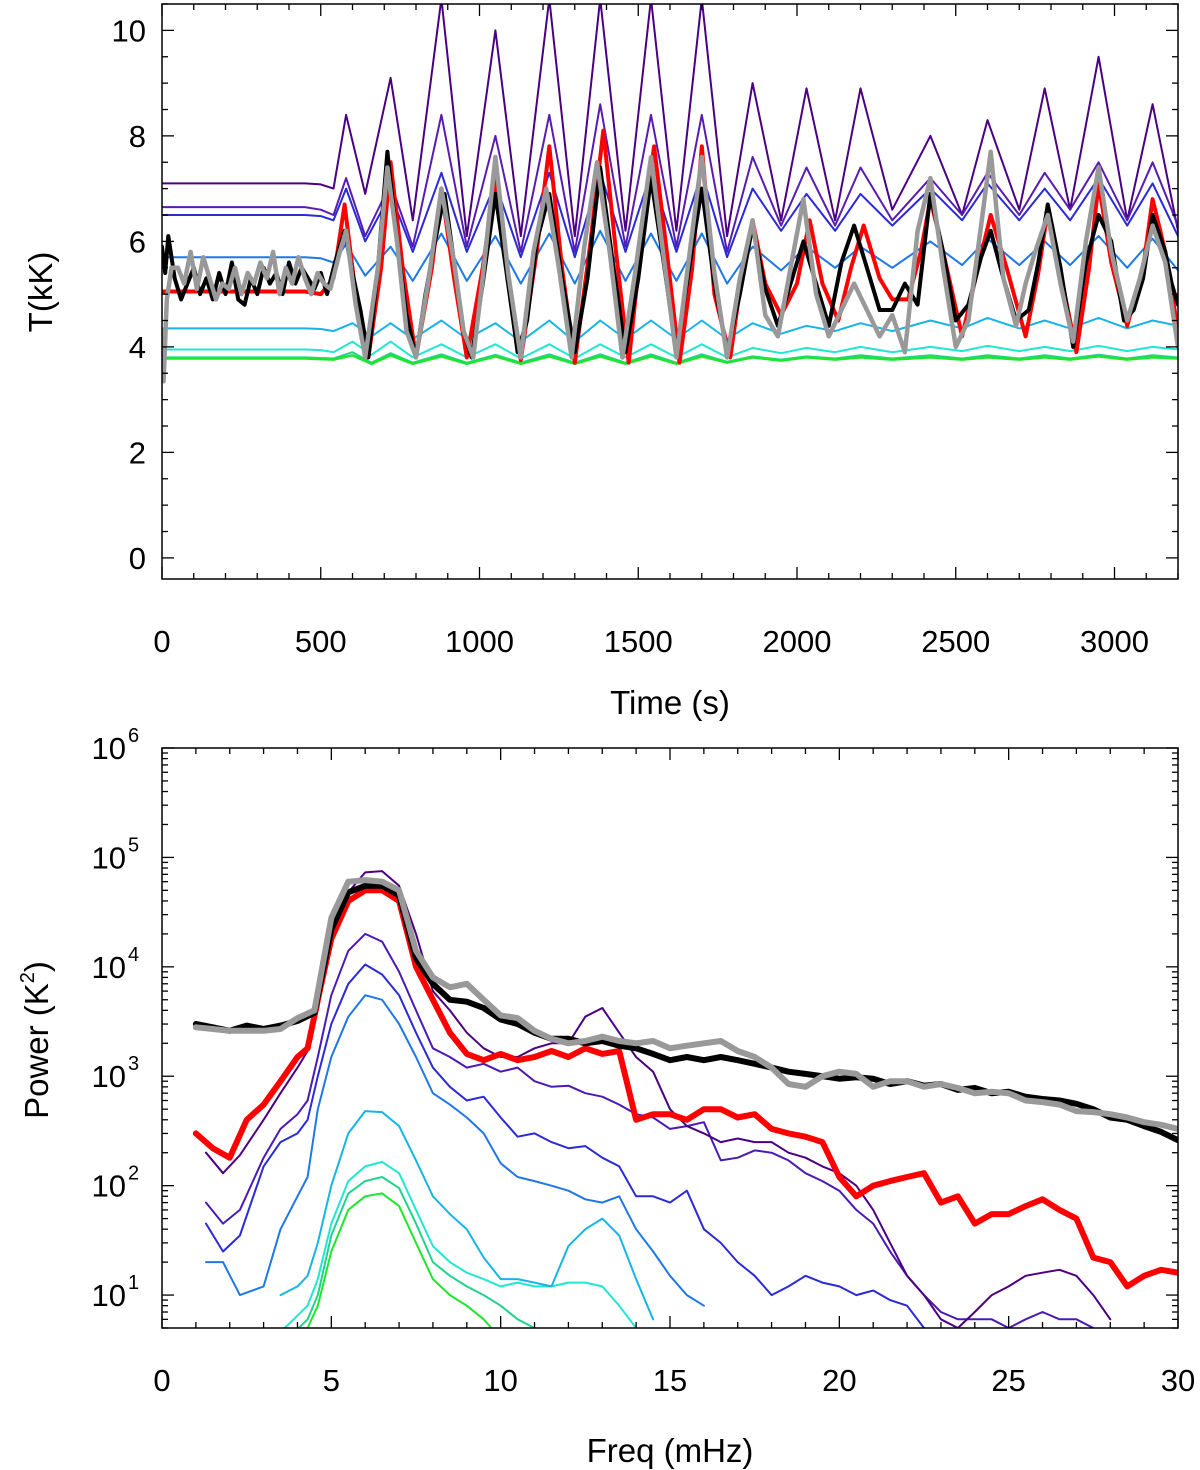  What do you see at coordinates (1178, 1380) in the screenshot?
I see `x-tick-label: 30` at bounding box center [1178, 1380].